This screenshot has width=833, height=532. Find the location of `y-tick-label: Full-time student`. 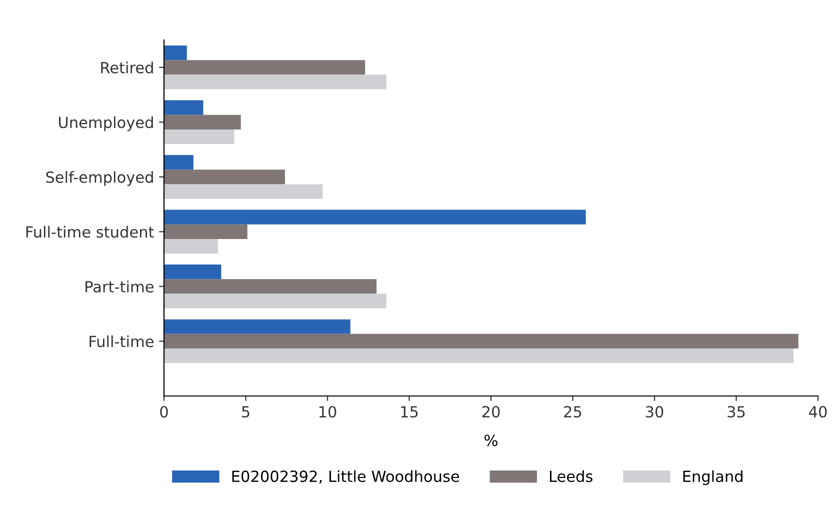

y-tick-label: Full-time student is located at coordinates (90, 232).